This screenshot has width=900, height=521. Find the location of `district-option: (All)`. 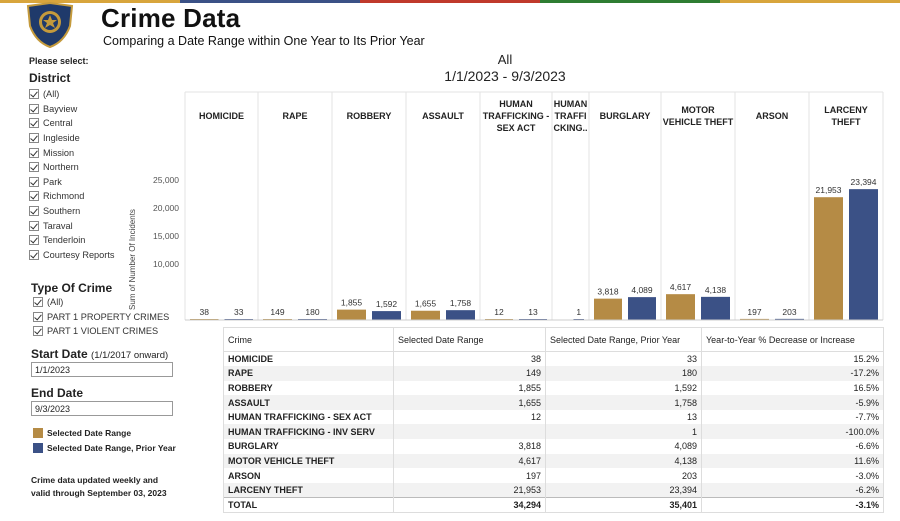

district-option: (All) is located at coordinates (109, 94).